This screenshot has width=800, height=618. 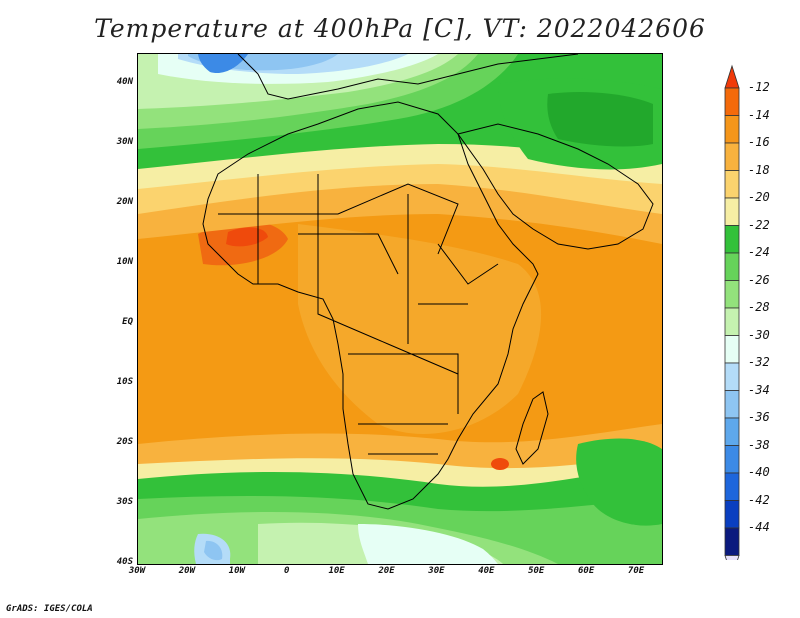 What do you see at coordinates (636, 571) in the screenshot?
I see `lon-label: 70E` at bounding box center [636, 571].